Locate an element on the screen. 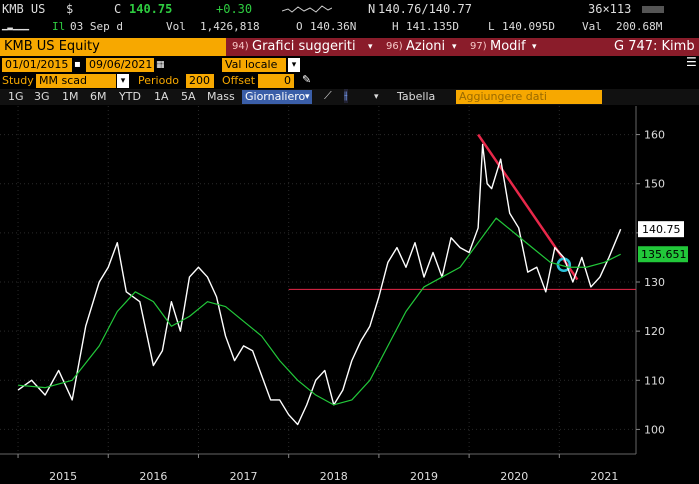 The width and height of the screenshot is (699, 484). range-3g: 3G is located at coordinates (42, 96).